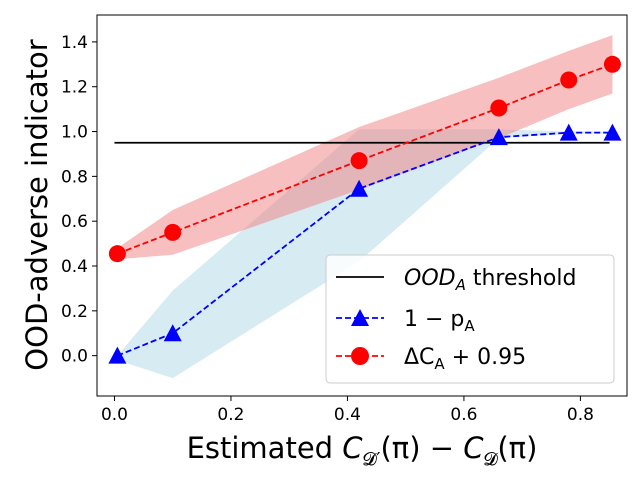 Image resolution: width=640 pixels, height=480 pixels. Describe the element at coordinates (74, 312) in the screenshot. I see `y-tick-label: 0.2` at that location.